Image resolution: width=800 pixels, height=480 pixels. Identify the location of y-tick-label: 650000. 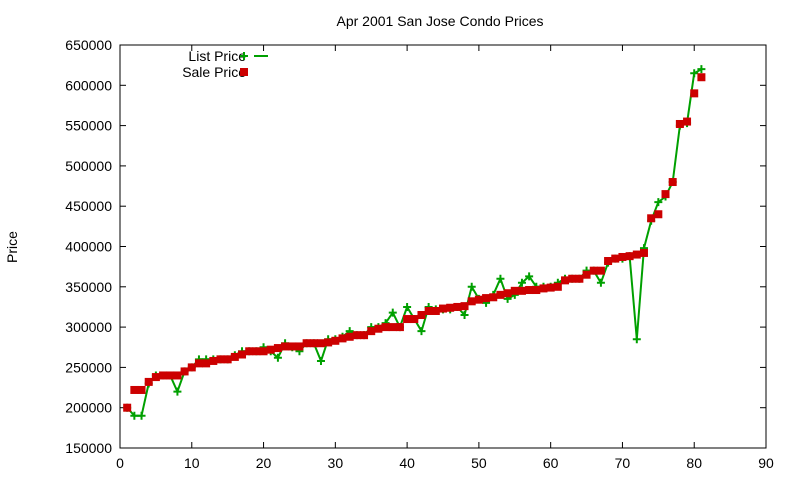
(88, 45).